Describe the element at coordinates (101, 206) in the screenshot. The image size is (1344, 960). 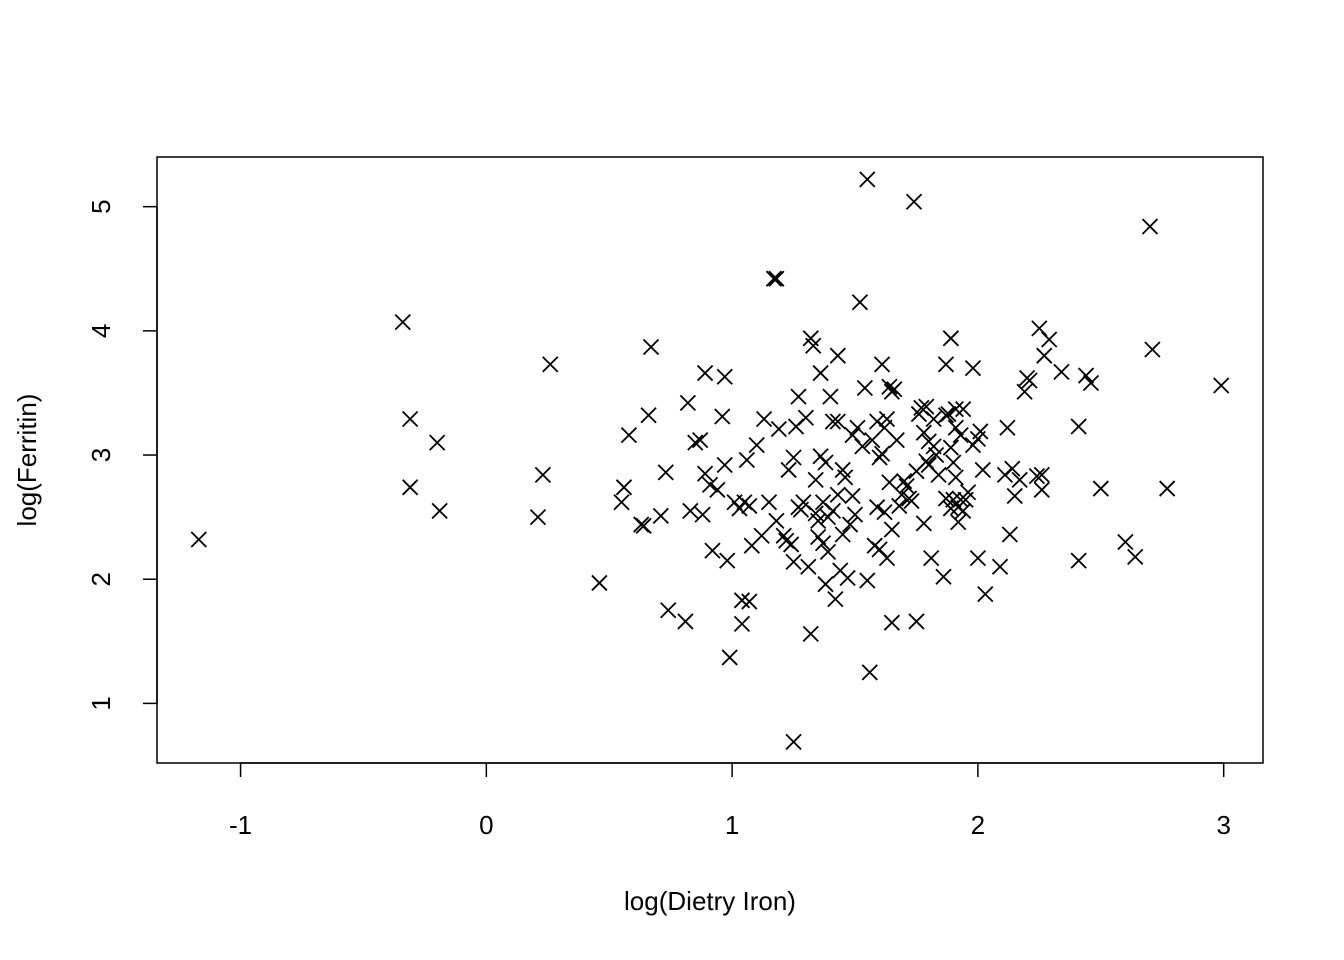
I see `y-tick-label: 5` at that location.